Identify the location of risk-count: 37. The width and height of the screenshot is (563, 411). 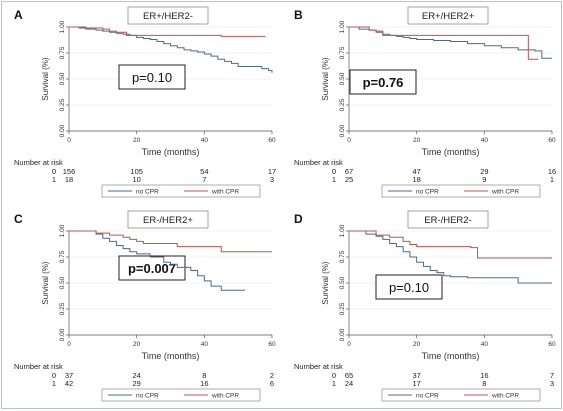
(416, 375).